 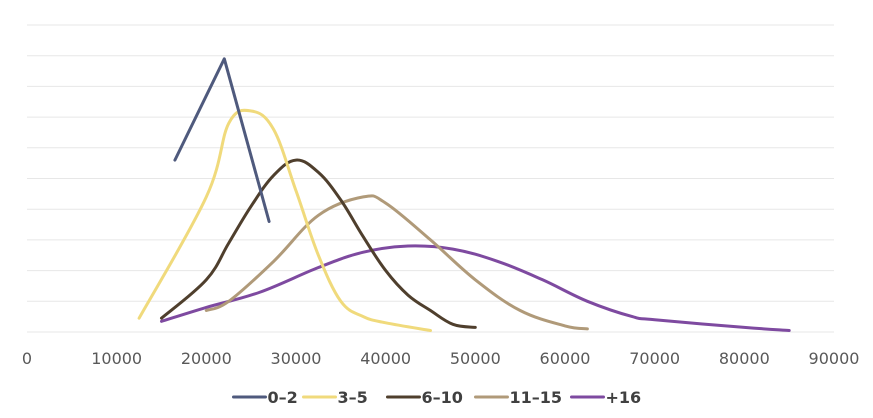 I want to click on legend-item-1: 3–5, so click(x=335, y=397).